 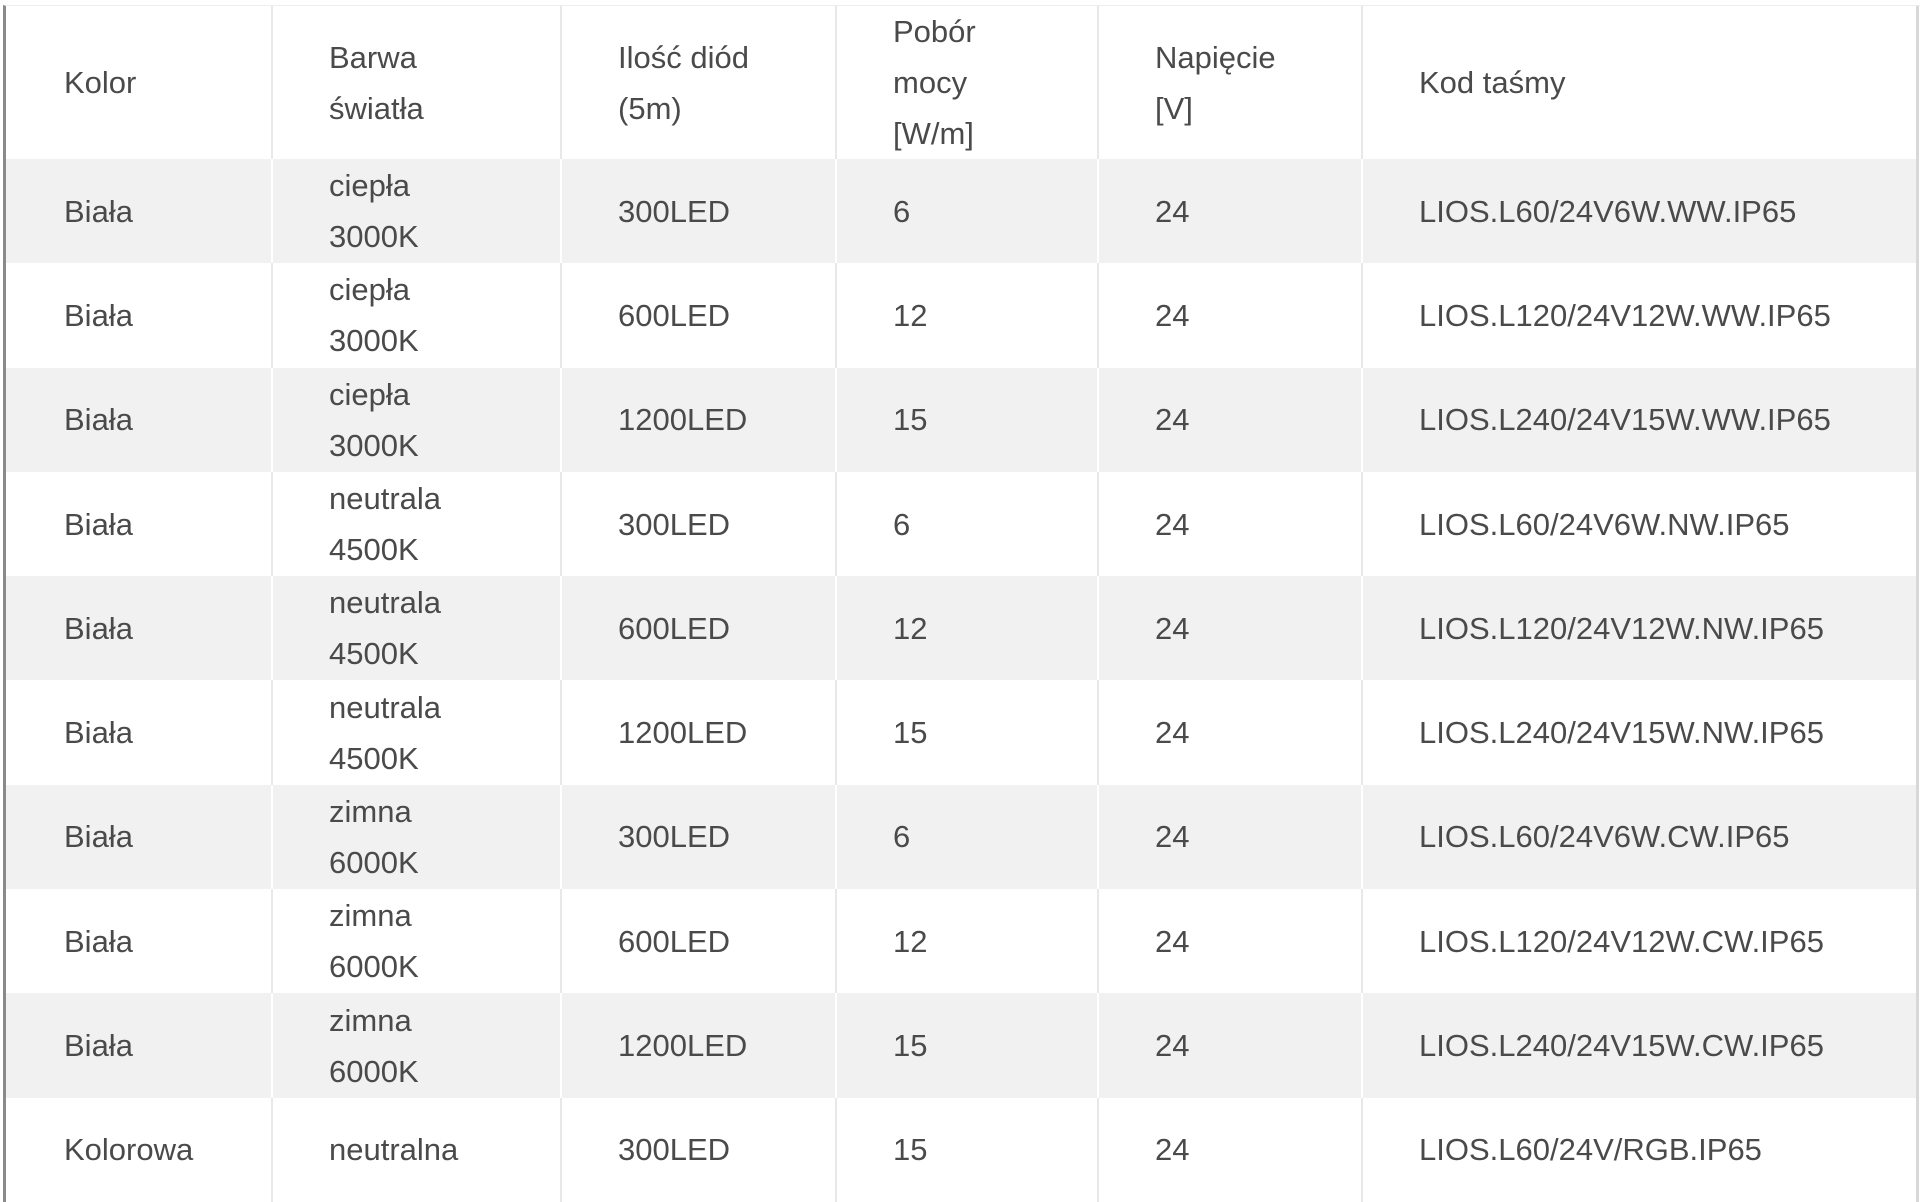 I want to click on header-text: mocy, so click(x=930, y=82).